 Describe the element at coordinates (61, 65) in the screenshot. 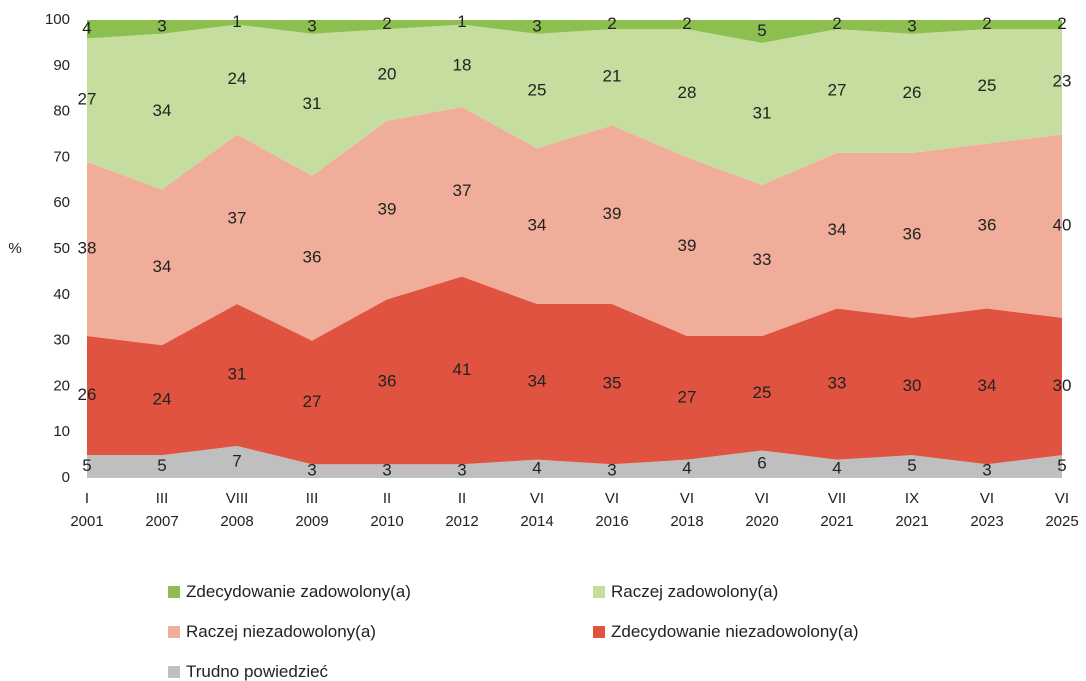

I see `y-tick-label: 90` at that location.